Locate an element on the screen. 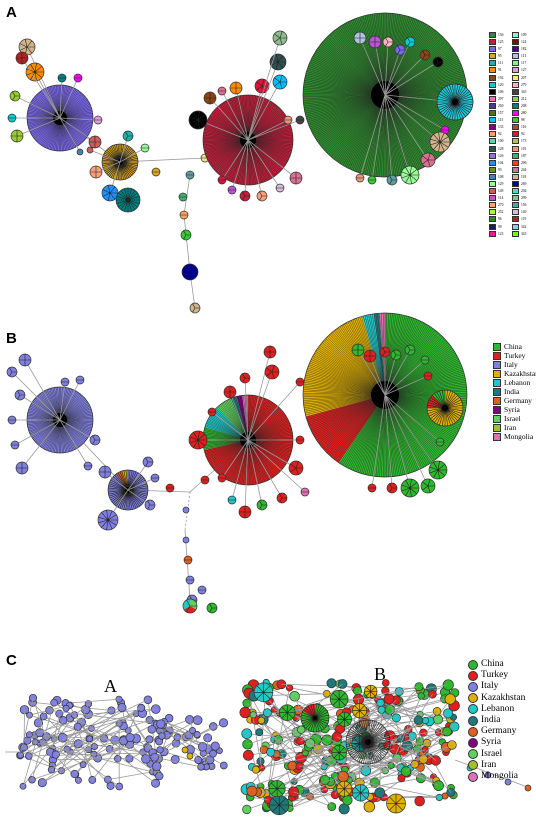  legend-c-item: Iran is located at coordinates (496, 765).